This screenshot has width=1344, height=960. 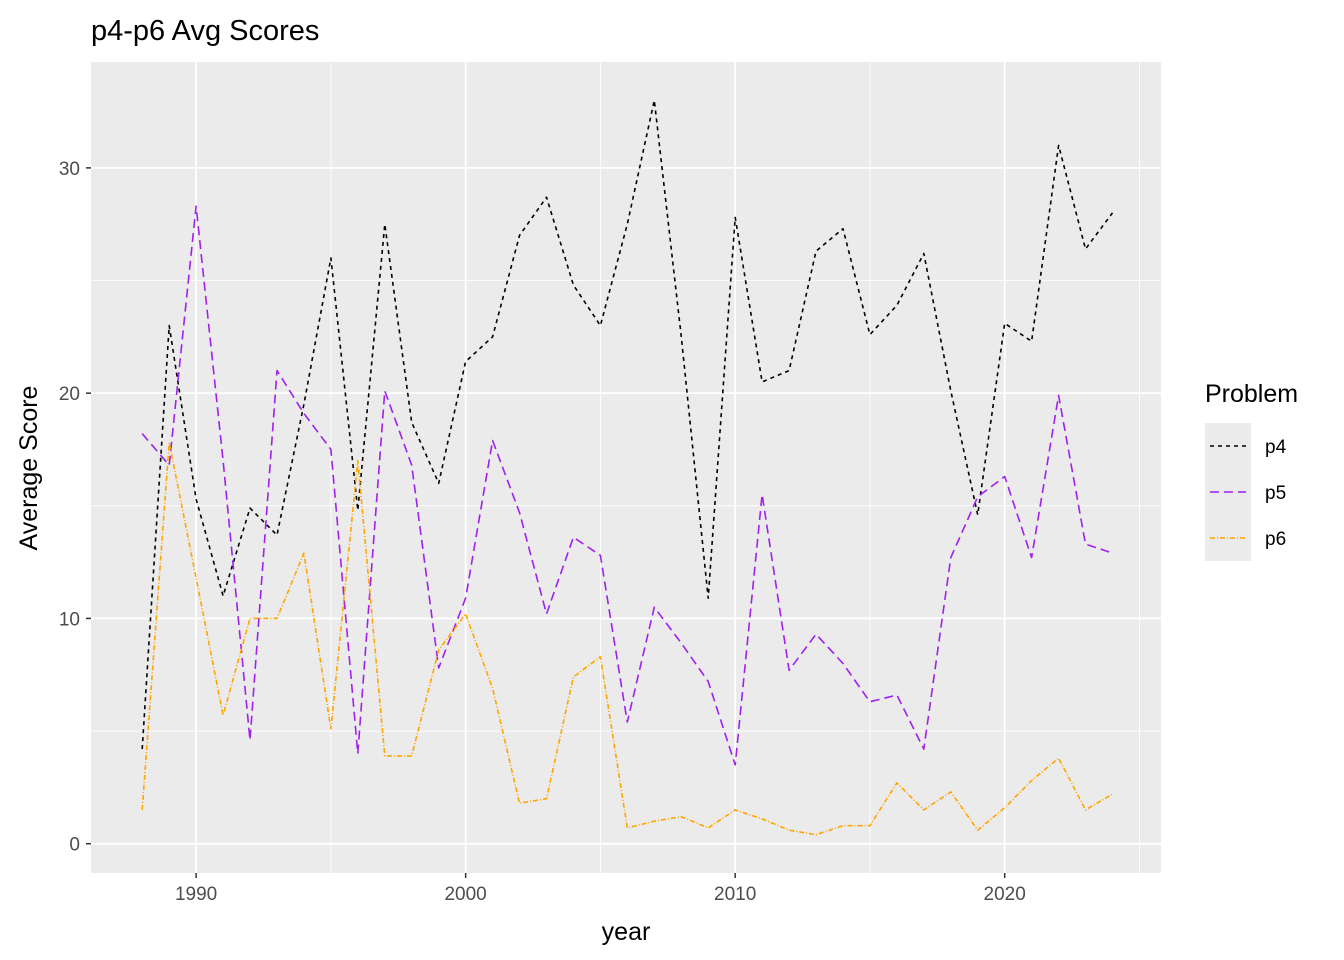 What do you see at coordinates (1276, 447) in the screenshot?
I see `legend-label-p4: p4` at bounding box center [1276, 447].